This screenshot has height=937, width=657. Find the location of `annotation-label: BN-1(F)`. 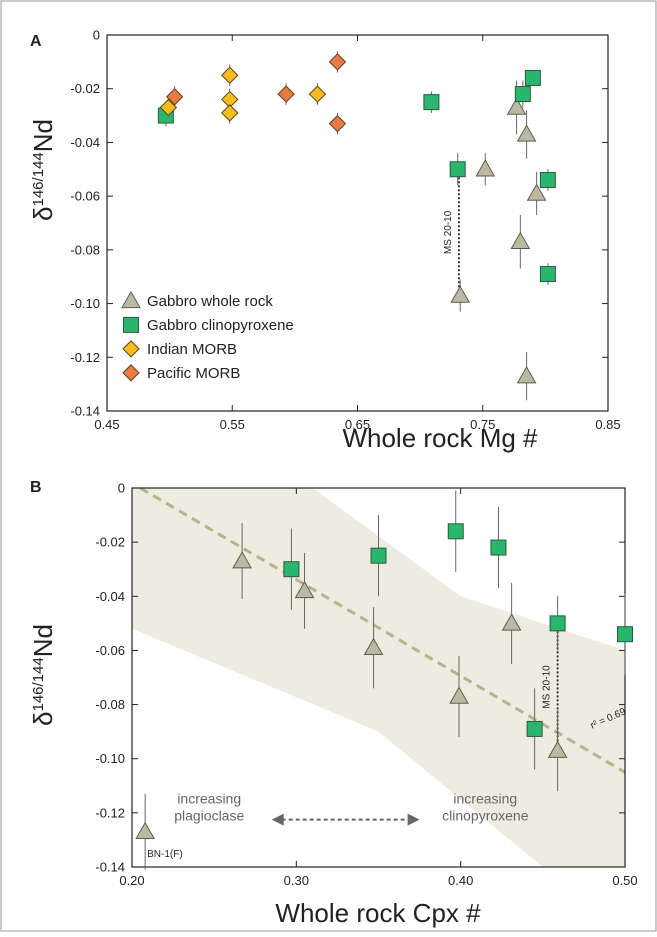

annotation-label: BN-1(F) is located at coordinates (165, 854).